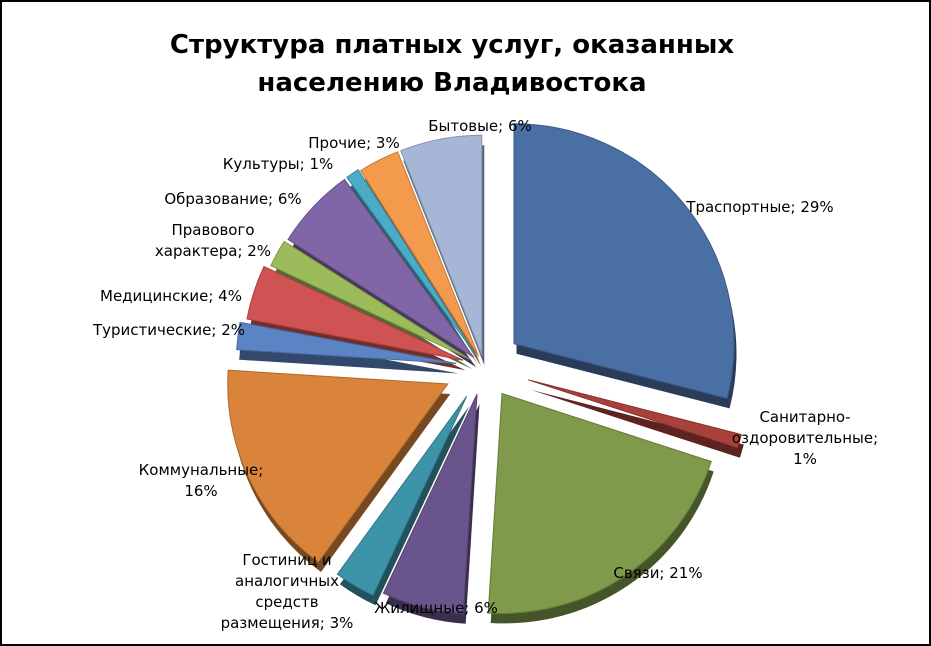  What do you see at coordinates (213, 240) in the screenshot?
I see `slice-9-label: Правового характера; 2%` at bounding box center [213, 240].